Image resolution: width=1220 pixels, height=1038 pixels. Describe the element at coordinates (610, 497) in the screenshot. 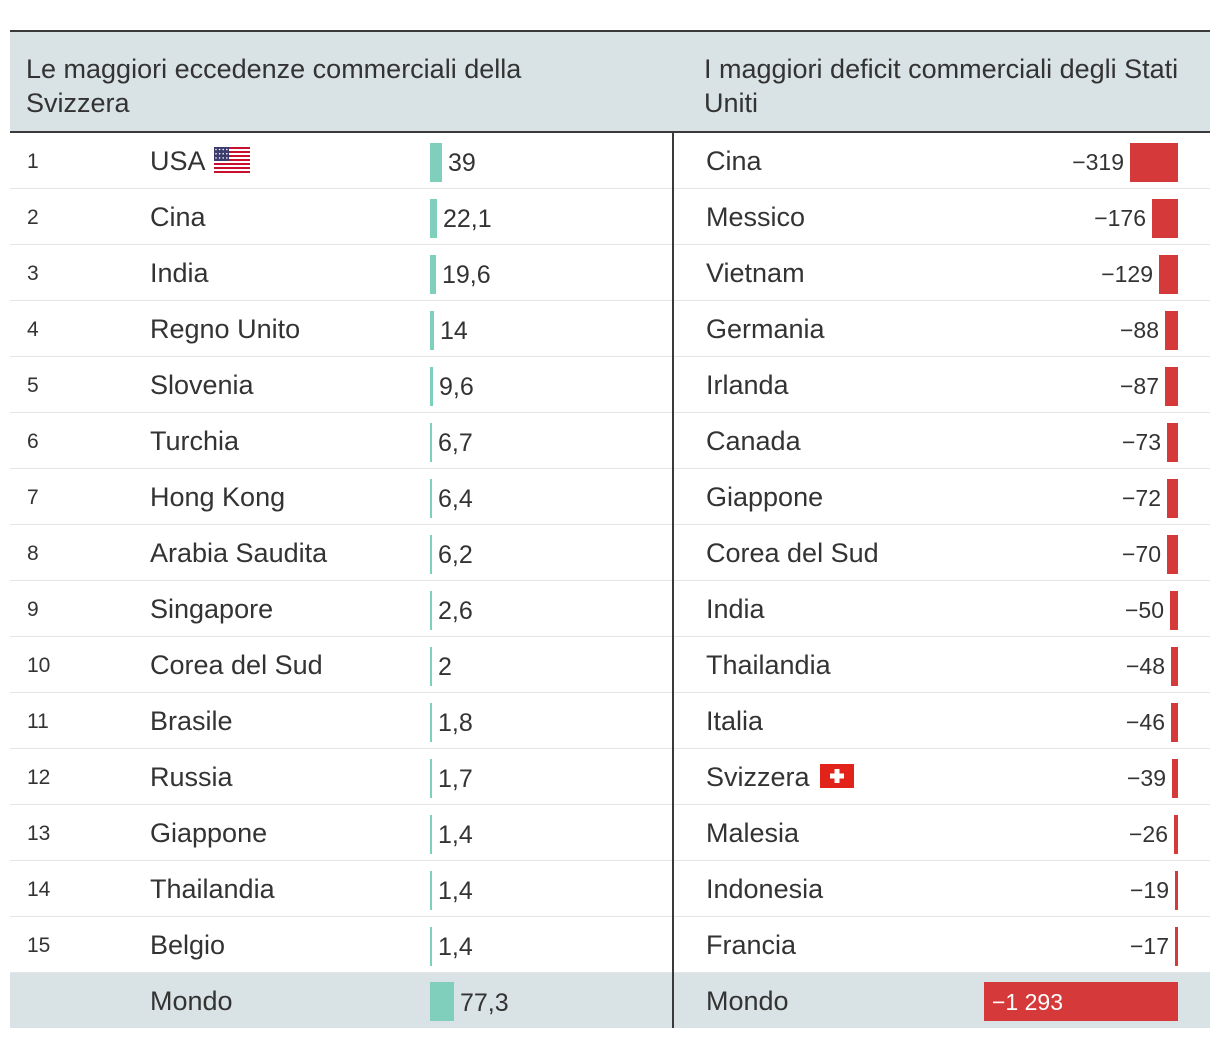

I see `table-row: 7 Hong Kong 6,4 Giappone −72` at that location.